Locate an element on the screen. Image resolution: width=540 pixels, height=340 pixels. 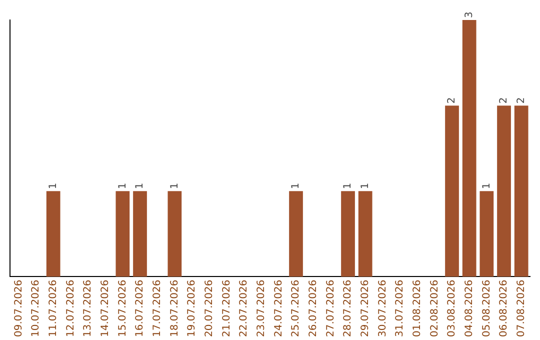
x-tick-label: 26.07.2026 is located at coordinates (313, 309).